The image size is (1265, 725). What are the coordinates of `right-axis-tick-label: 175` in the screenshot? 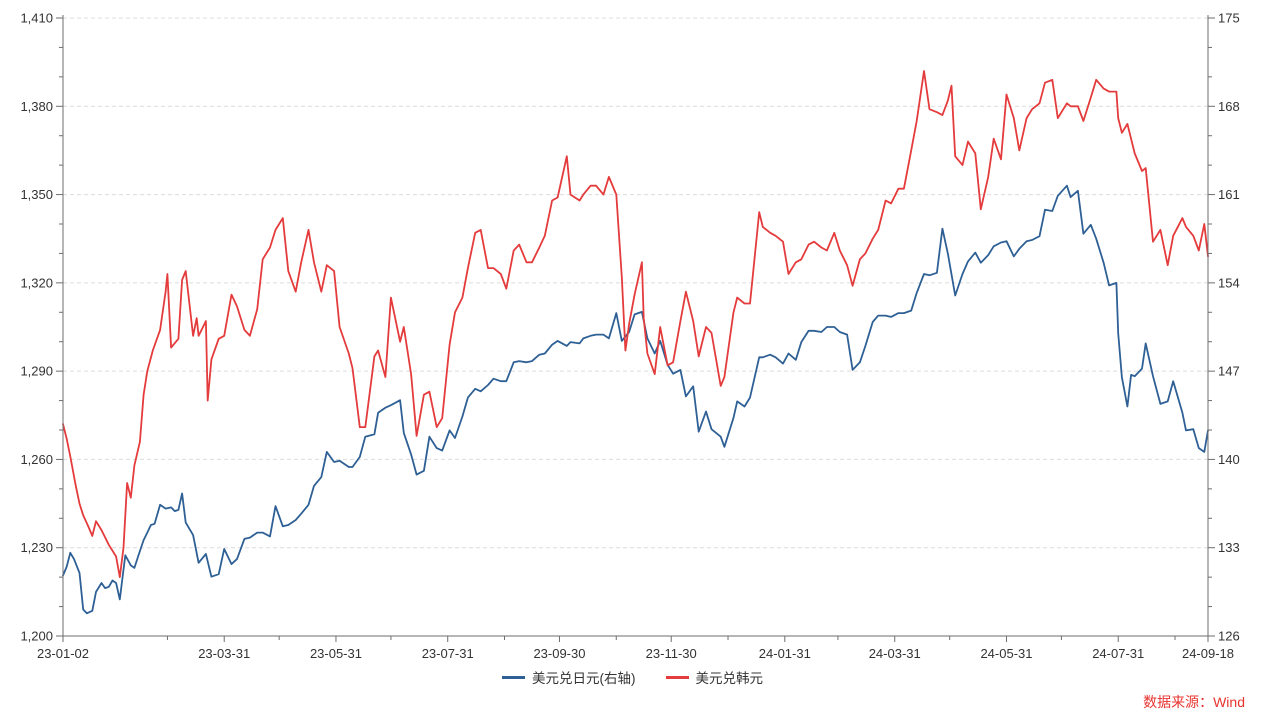 It's located at (1229, 18).